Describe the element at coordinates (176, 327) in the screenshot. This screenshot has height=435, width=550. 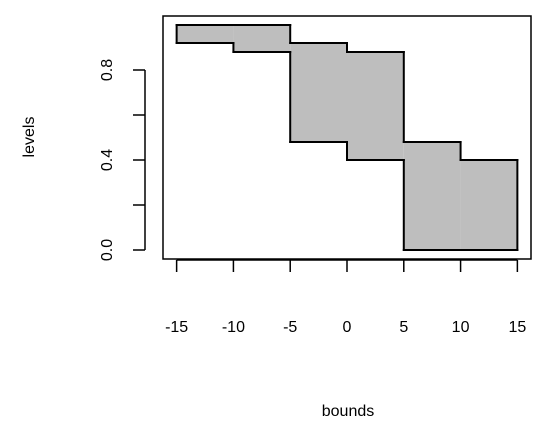
I see `x-tick-label: -15` at that location.